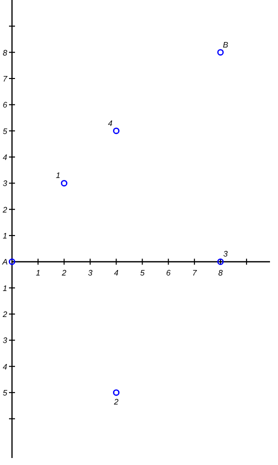  What do you see at coordinates (63, 273) in the screenshot?
I see `x-tick-label: 2` at bounding box center [63, 273].